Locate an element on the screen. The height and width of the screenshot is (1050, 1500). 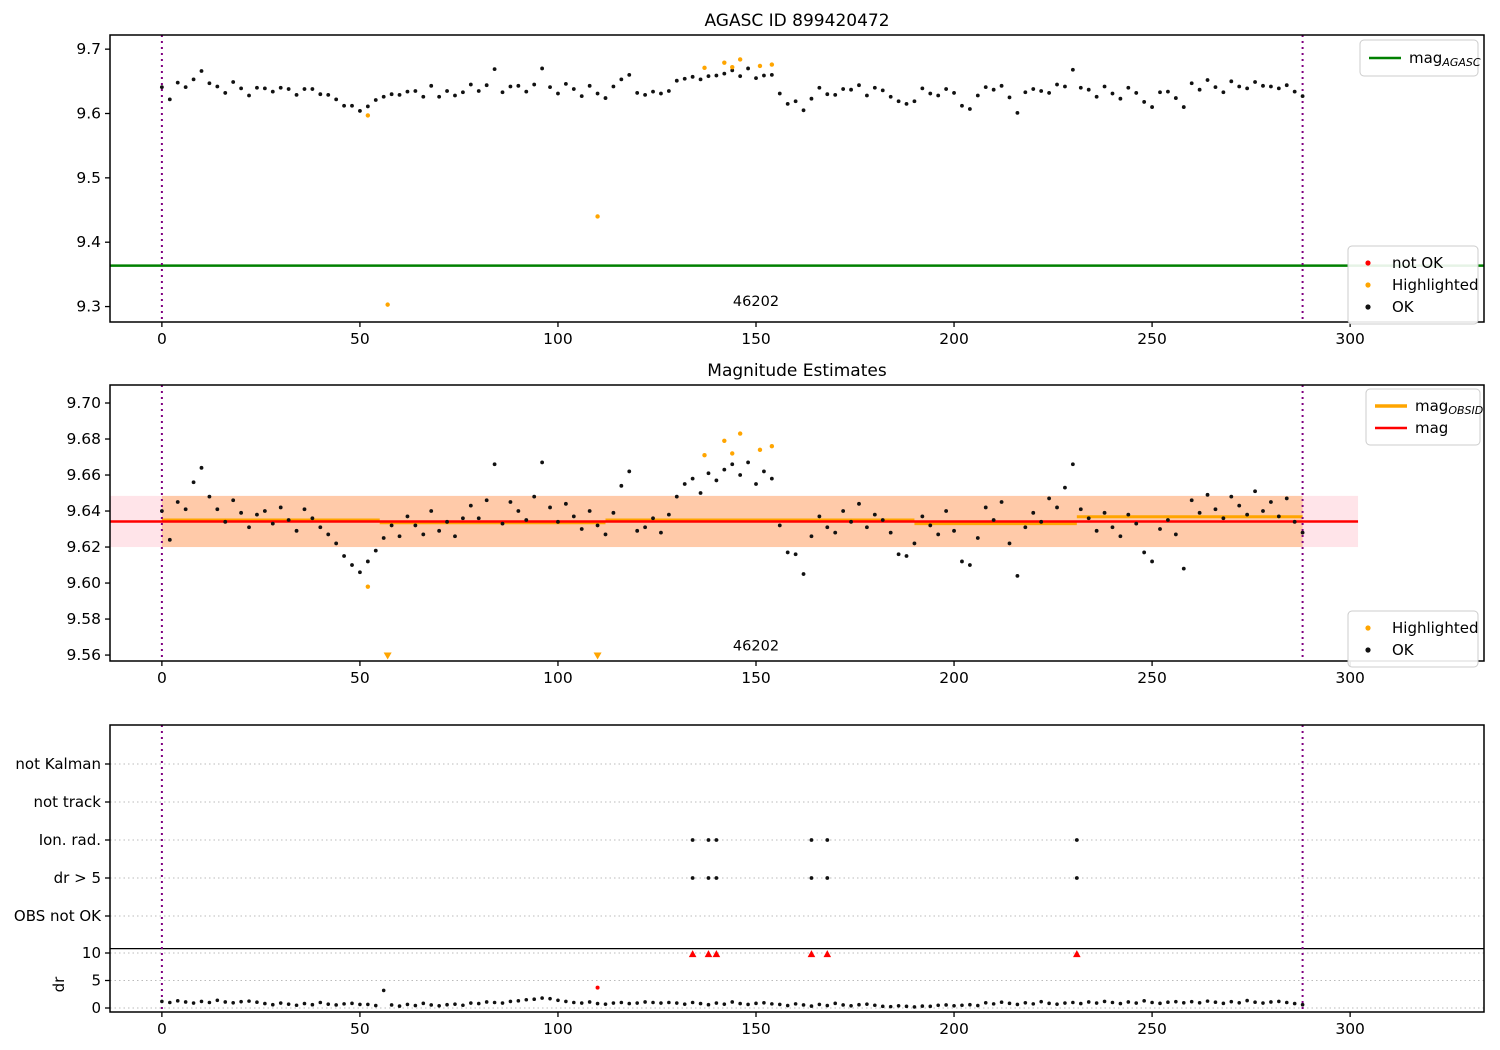
category-label: not track is located at coordinates (67, 802).